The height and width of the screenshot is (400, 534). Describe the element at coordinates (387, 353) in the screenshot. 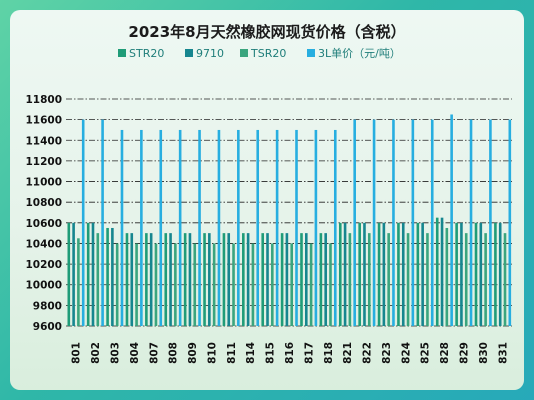

I see `x-tick-label: 823` at that location.